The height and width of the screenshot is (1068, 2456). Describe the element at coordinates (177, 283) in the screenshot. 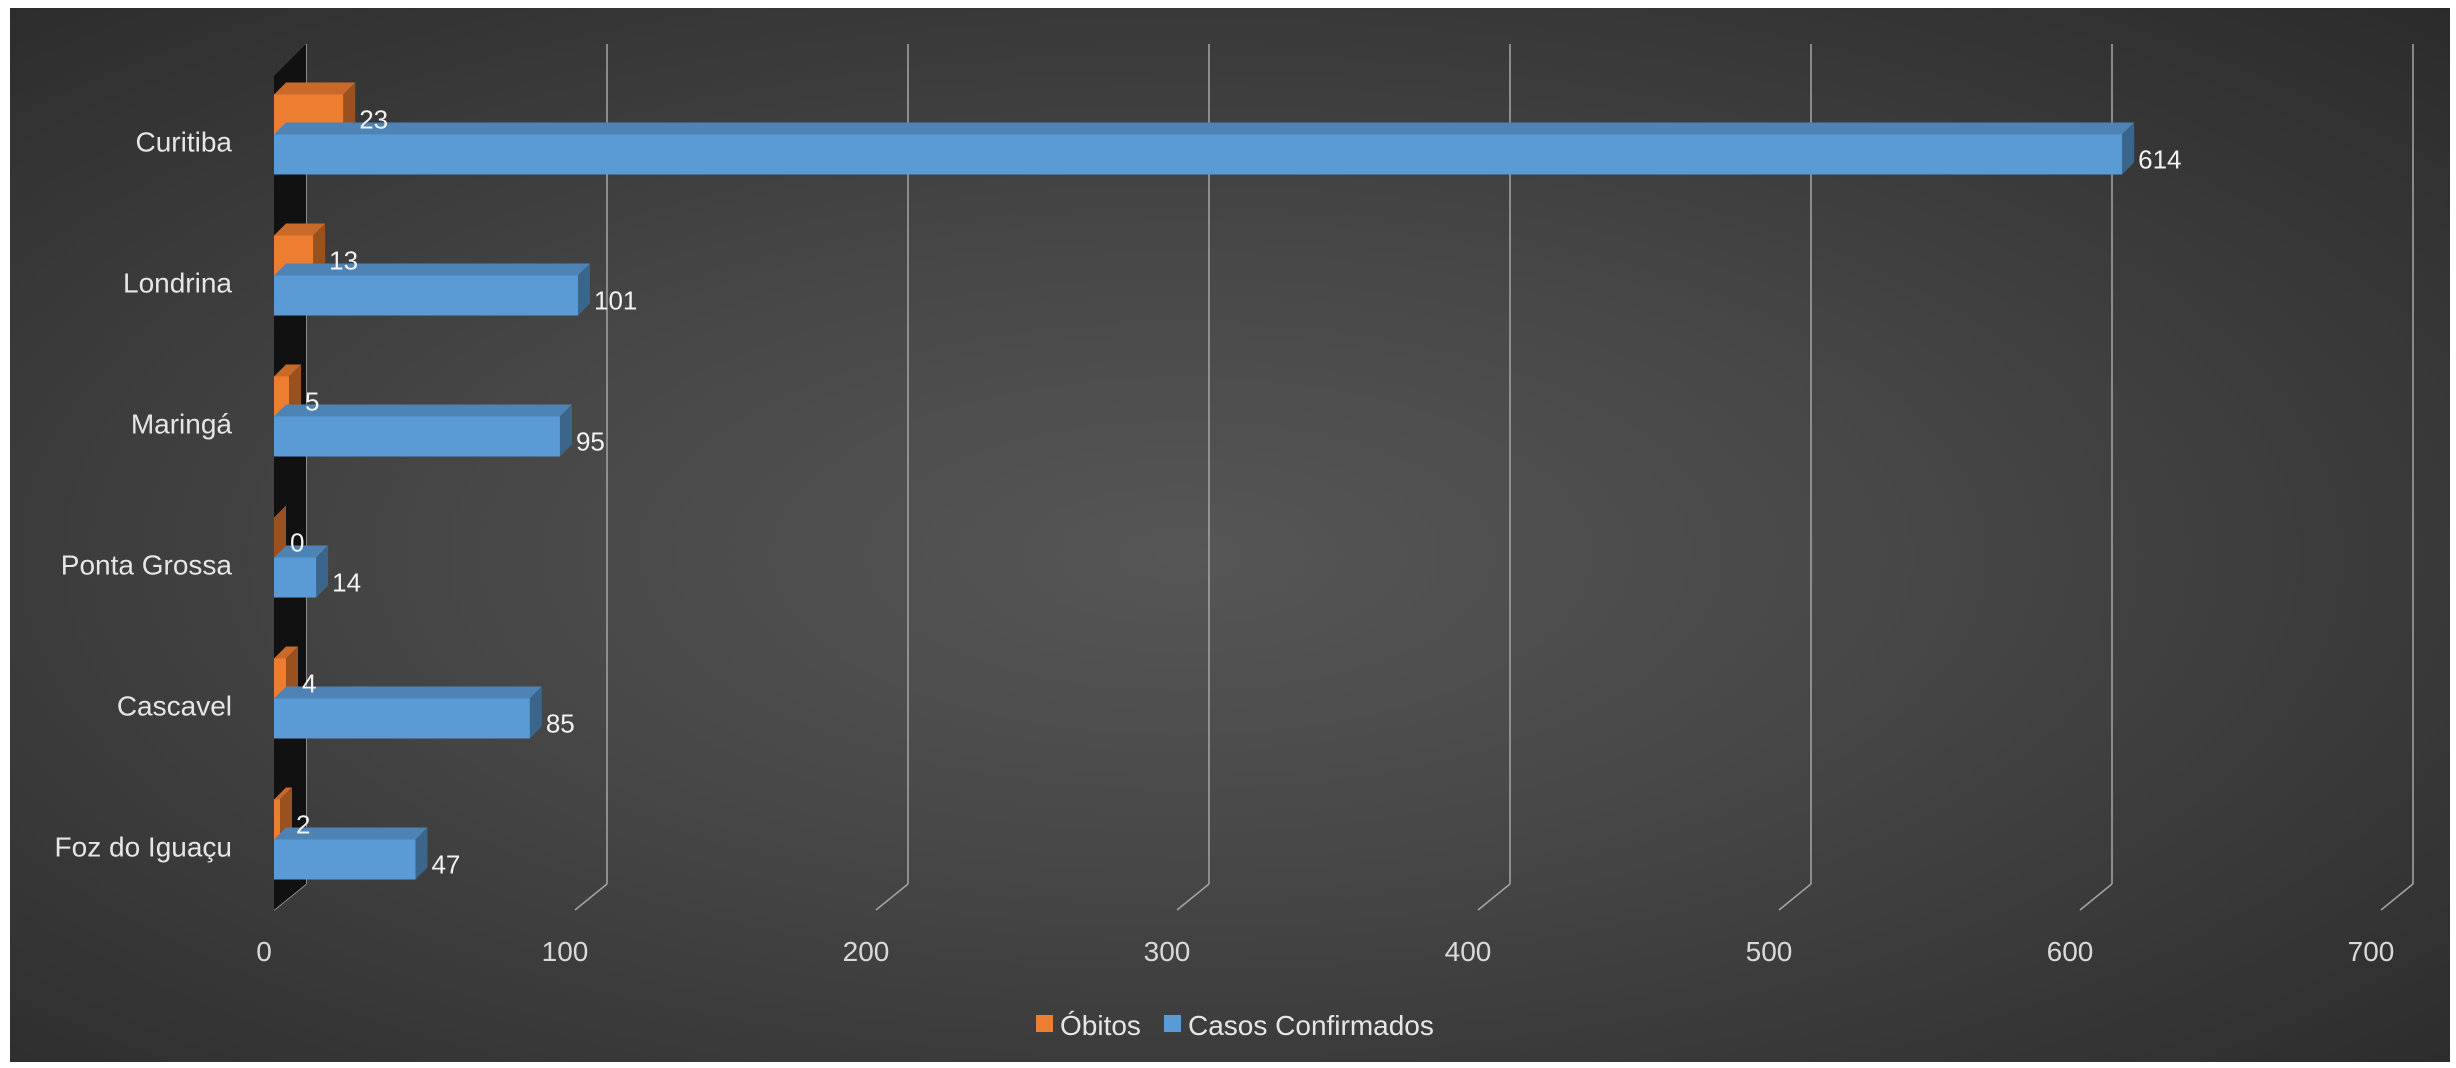

I see `category-label: Londrina` at that location.